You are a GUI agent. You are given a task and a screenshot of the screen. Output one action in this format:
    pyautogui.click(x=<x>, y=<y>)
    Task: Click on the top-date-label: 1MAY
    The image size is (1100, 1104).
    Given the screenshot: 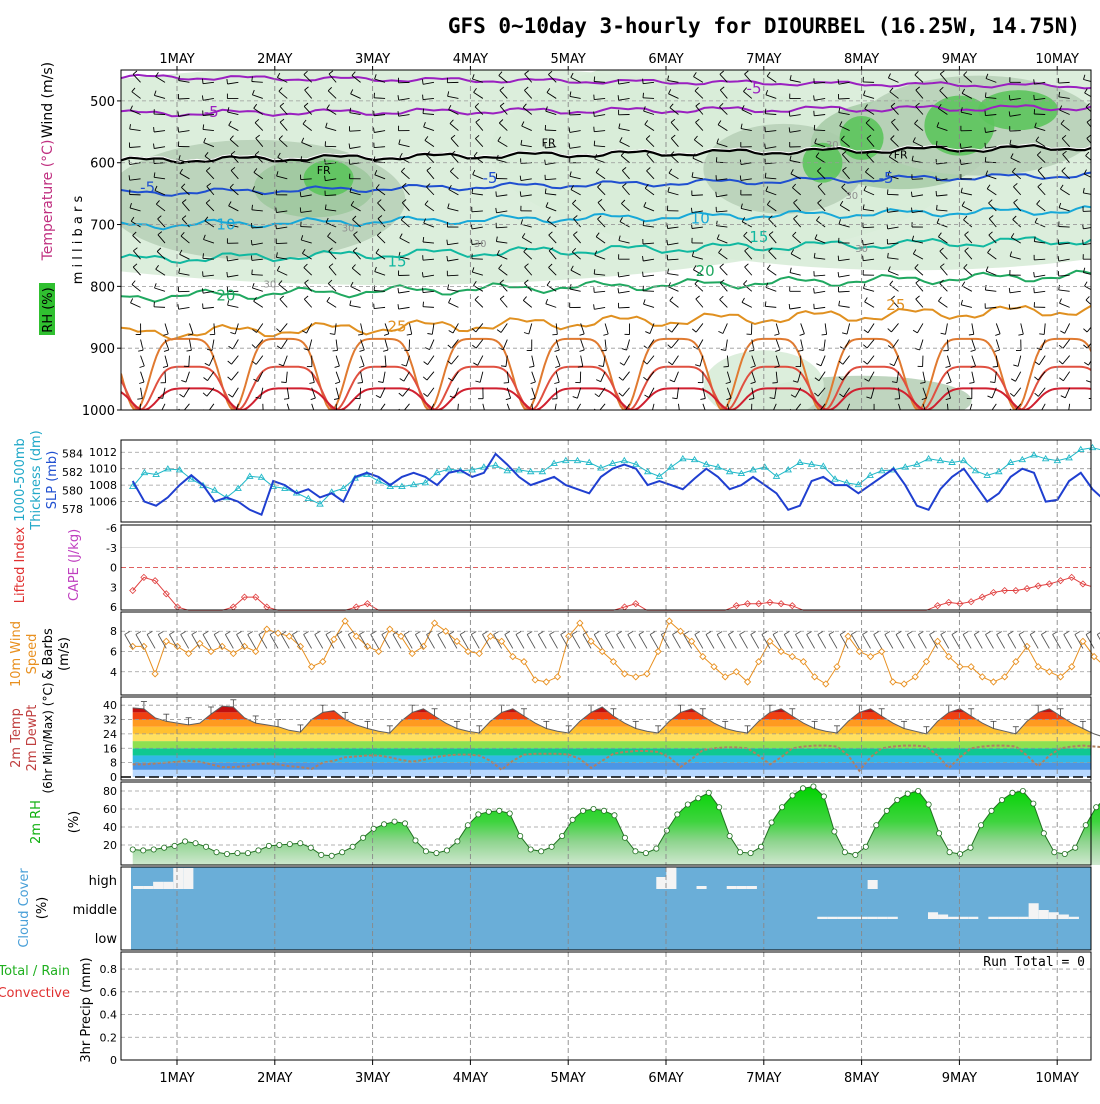 What is the action you would take?
    pyautogui.click(x=176, y=59)
    